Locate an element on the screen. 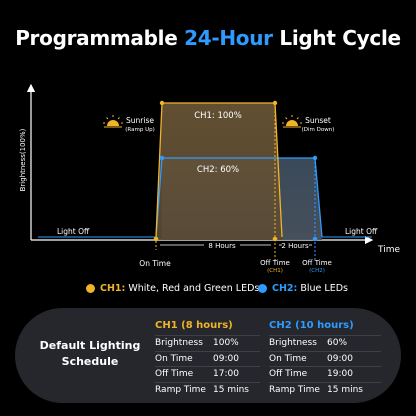  ch1-area is located at coordinates (219, 171).